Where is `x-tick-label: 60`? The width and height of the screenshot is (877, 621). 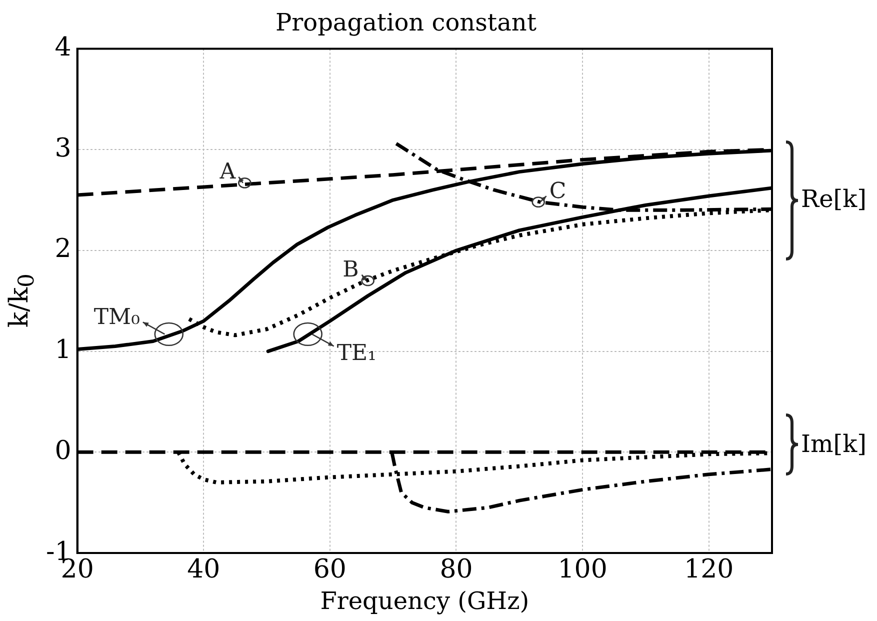
x-tick-label: 60 is located at coordinates (329, 569).